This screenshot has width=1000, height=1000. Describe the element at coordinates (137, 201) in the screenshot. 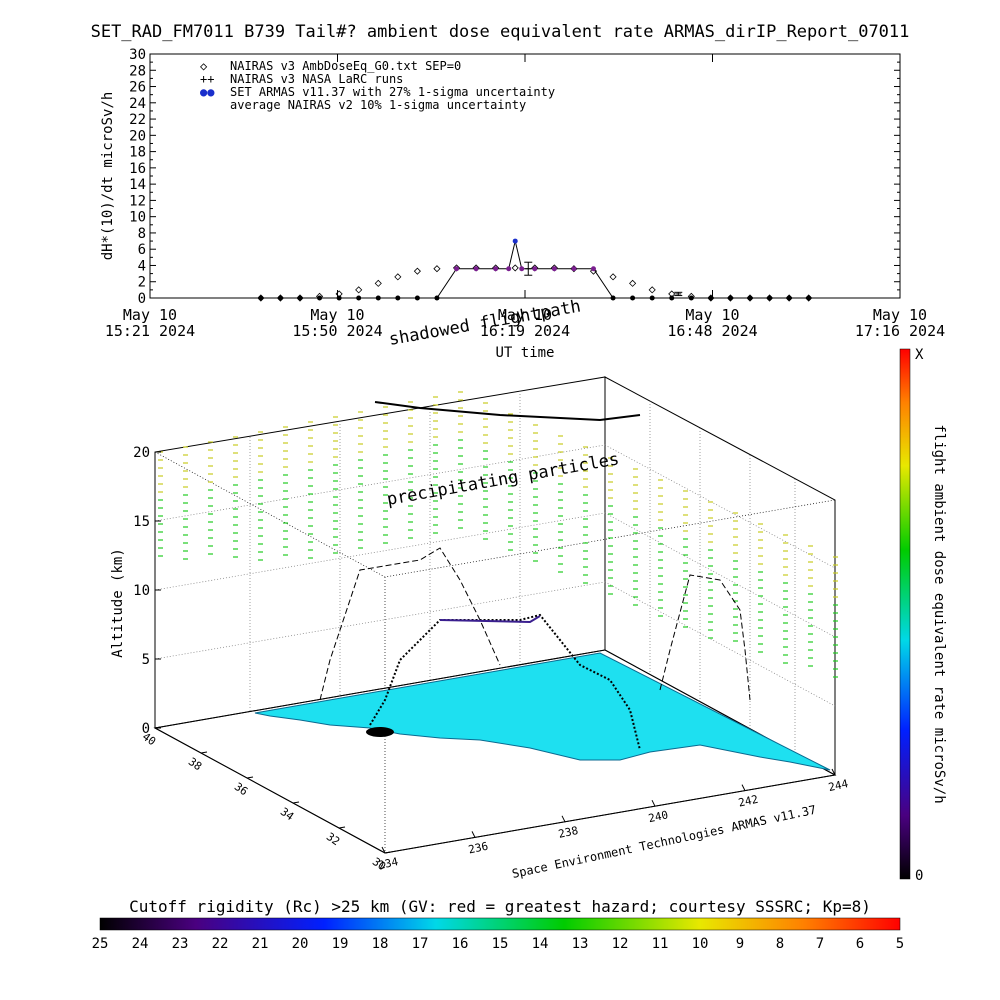

I see `y-tick-label: 12` at that location.